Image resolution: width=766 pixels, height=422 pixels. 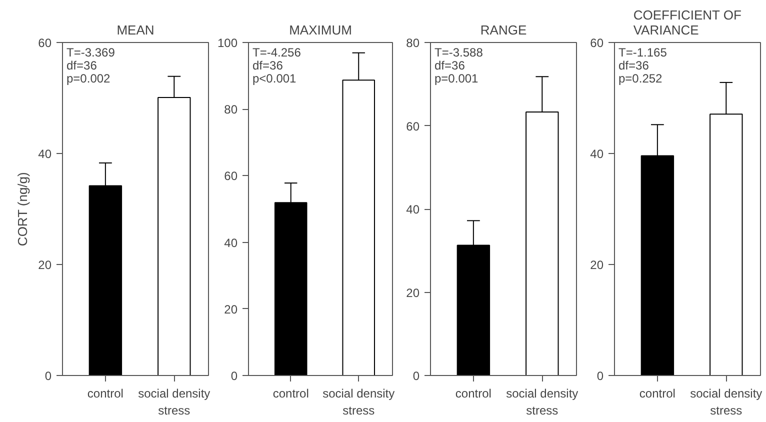 What do you see at coordinates (687, 23) in the screenshot?
I see `chart-title: COEFFICIENT OF VARIANCE` at bounding box center [687, 23].